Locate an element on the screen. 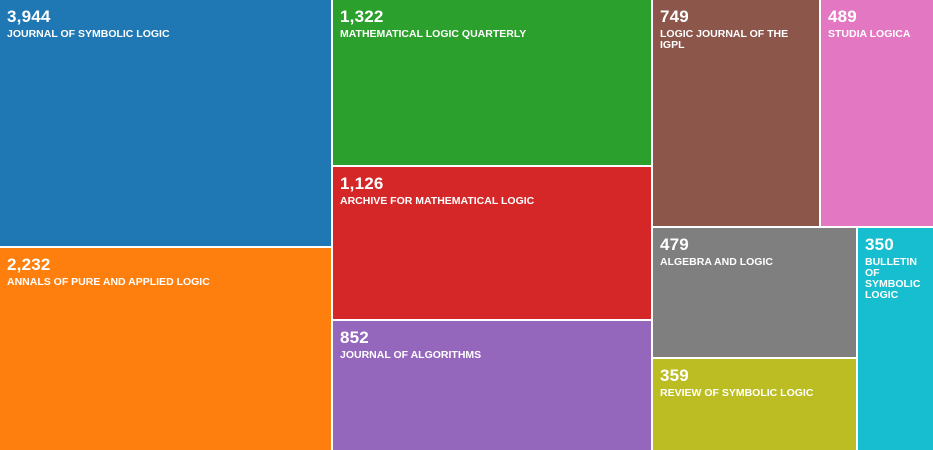 The height and width of the screenshot is (450, 933). treemap-tile-journal-of-algorithms: 852 JOURNAL OF ALGORITHMS is located at coordinates (492, 385).